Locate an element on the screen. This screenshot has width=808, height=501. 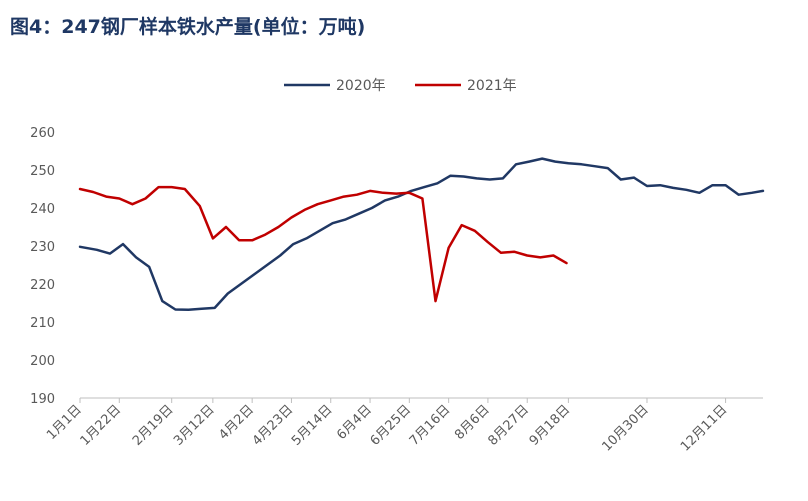
chart-legend: 2020年 2021年 is located at coordinates (400, 86).